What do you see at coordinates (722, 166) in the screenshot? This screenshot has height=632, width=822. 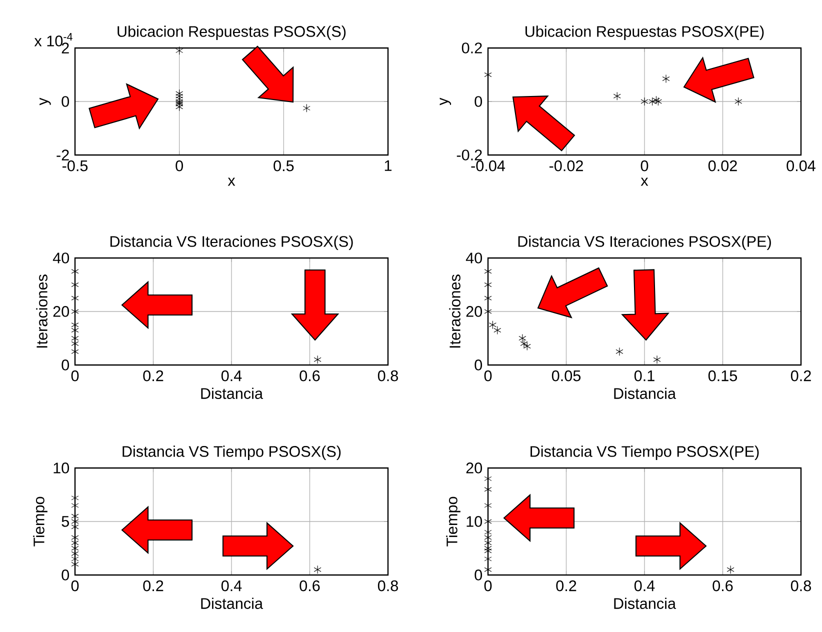 I see `x-tick-label: 0.02` at bounding box center [722, 166].